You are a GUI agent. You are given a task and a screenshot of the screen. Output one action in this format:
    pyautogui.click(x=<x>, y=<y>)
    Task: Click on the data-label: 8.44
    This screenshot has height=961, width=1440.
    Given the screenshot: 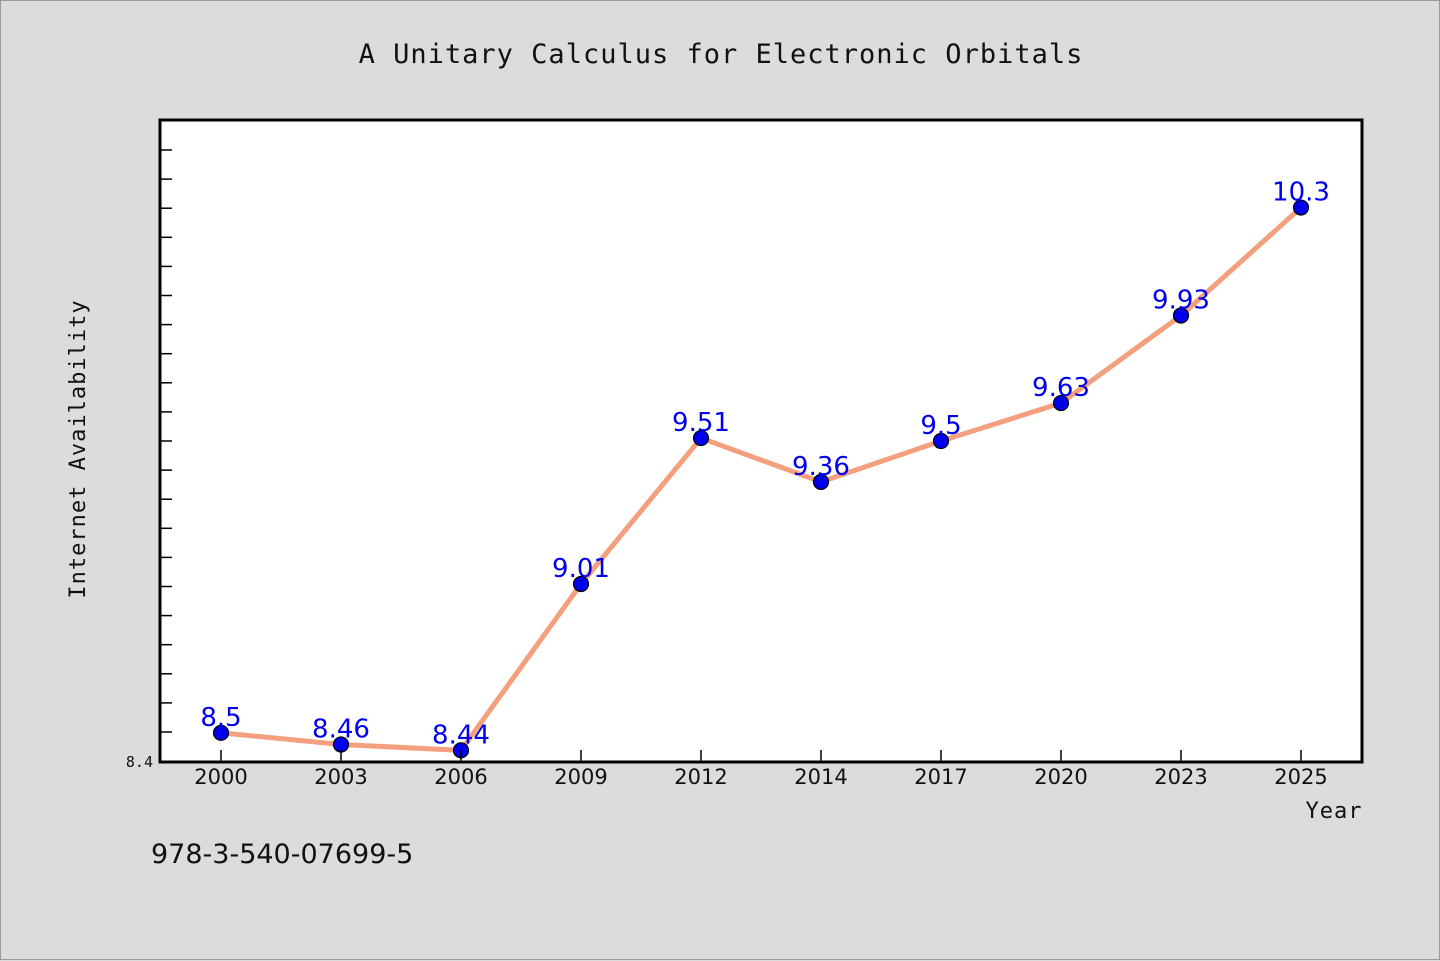 What is the action you would take?
    pyautogui.click(x=461, y=735)
    